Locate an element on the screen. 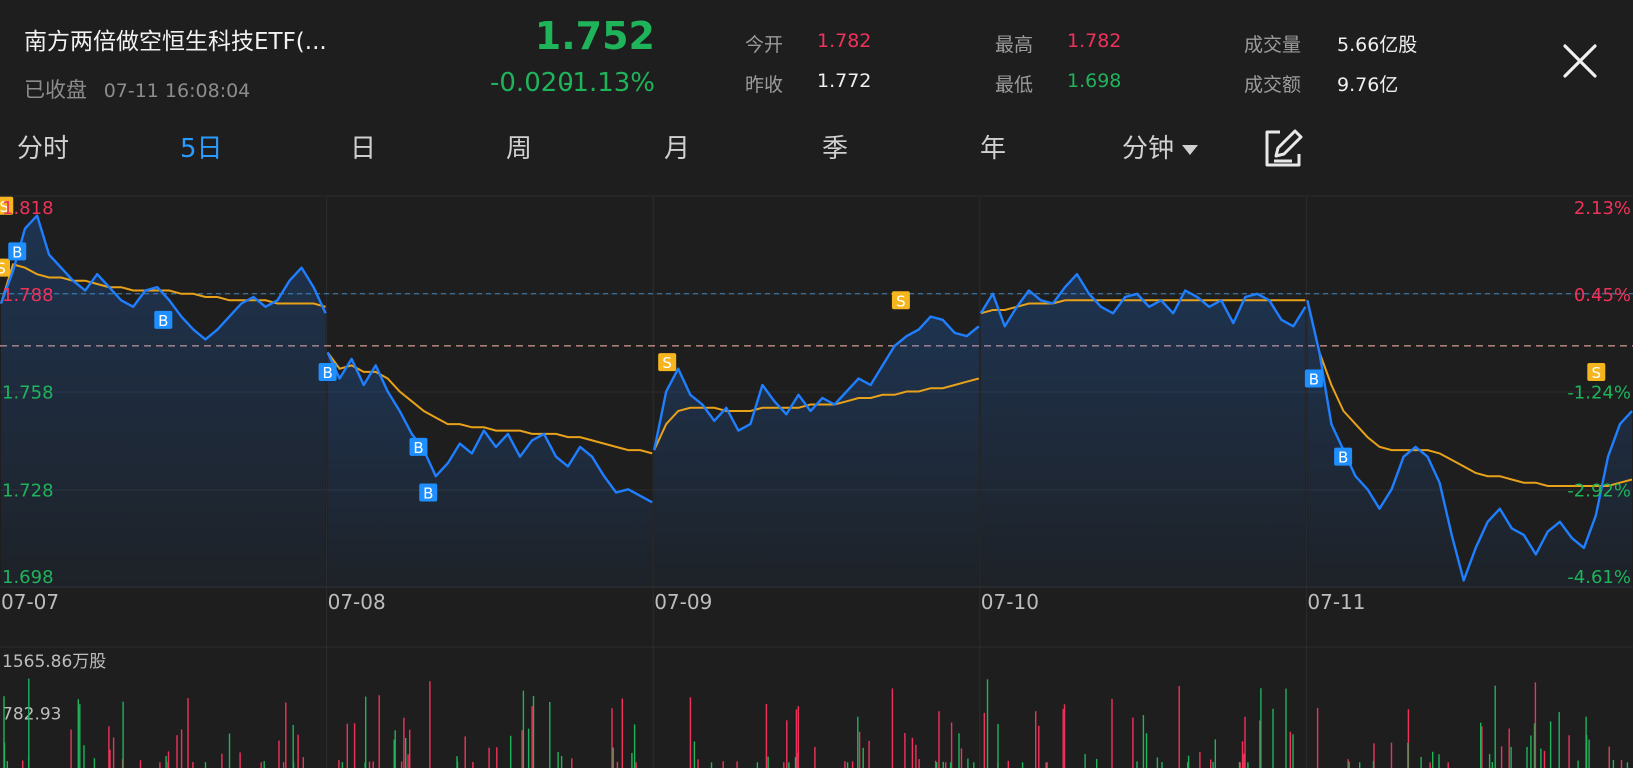 This screenshot has height=768, width=1633. tab-5day: 5日 is located at coordinates (201, 149).